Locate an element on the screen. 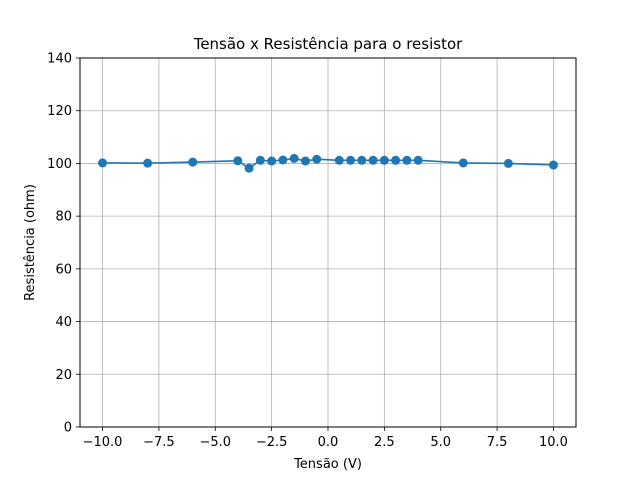 The width and height of the screenshot is (640, 480). series-layer is located at coordinates (328, 163).